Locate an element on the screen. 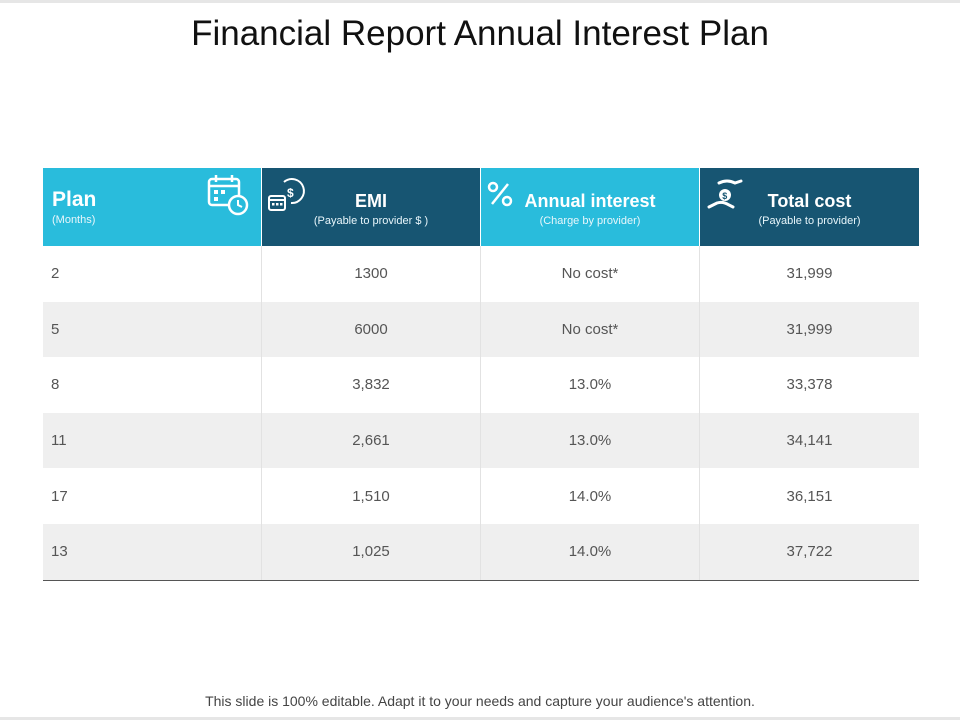 The image size is (960, 720). cell-total-cost: 34,141 is located at coordinates (809, 441).